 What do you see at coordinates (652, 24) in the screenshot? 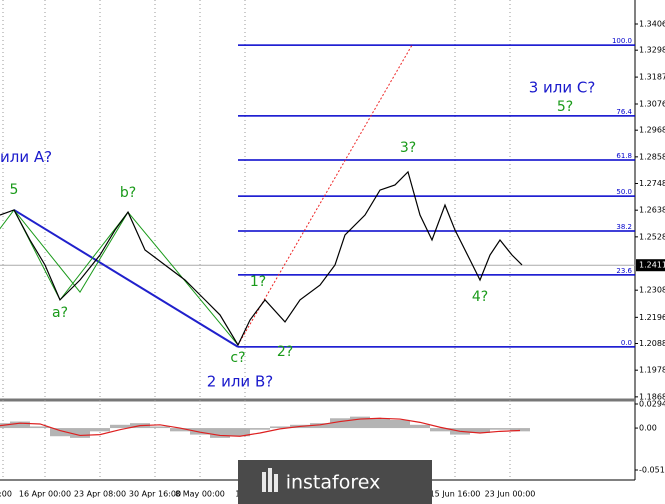
I see `y-tick-label: 1.3406` at bounding box center [652, 24].